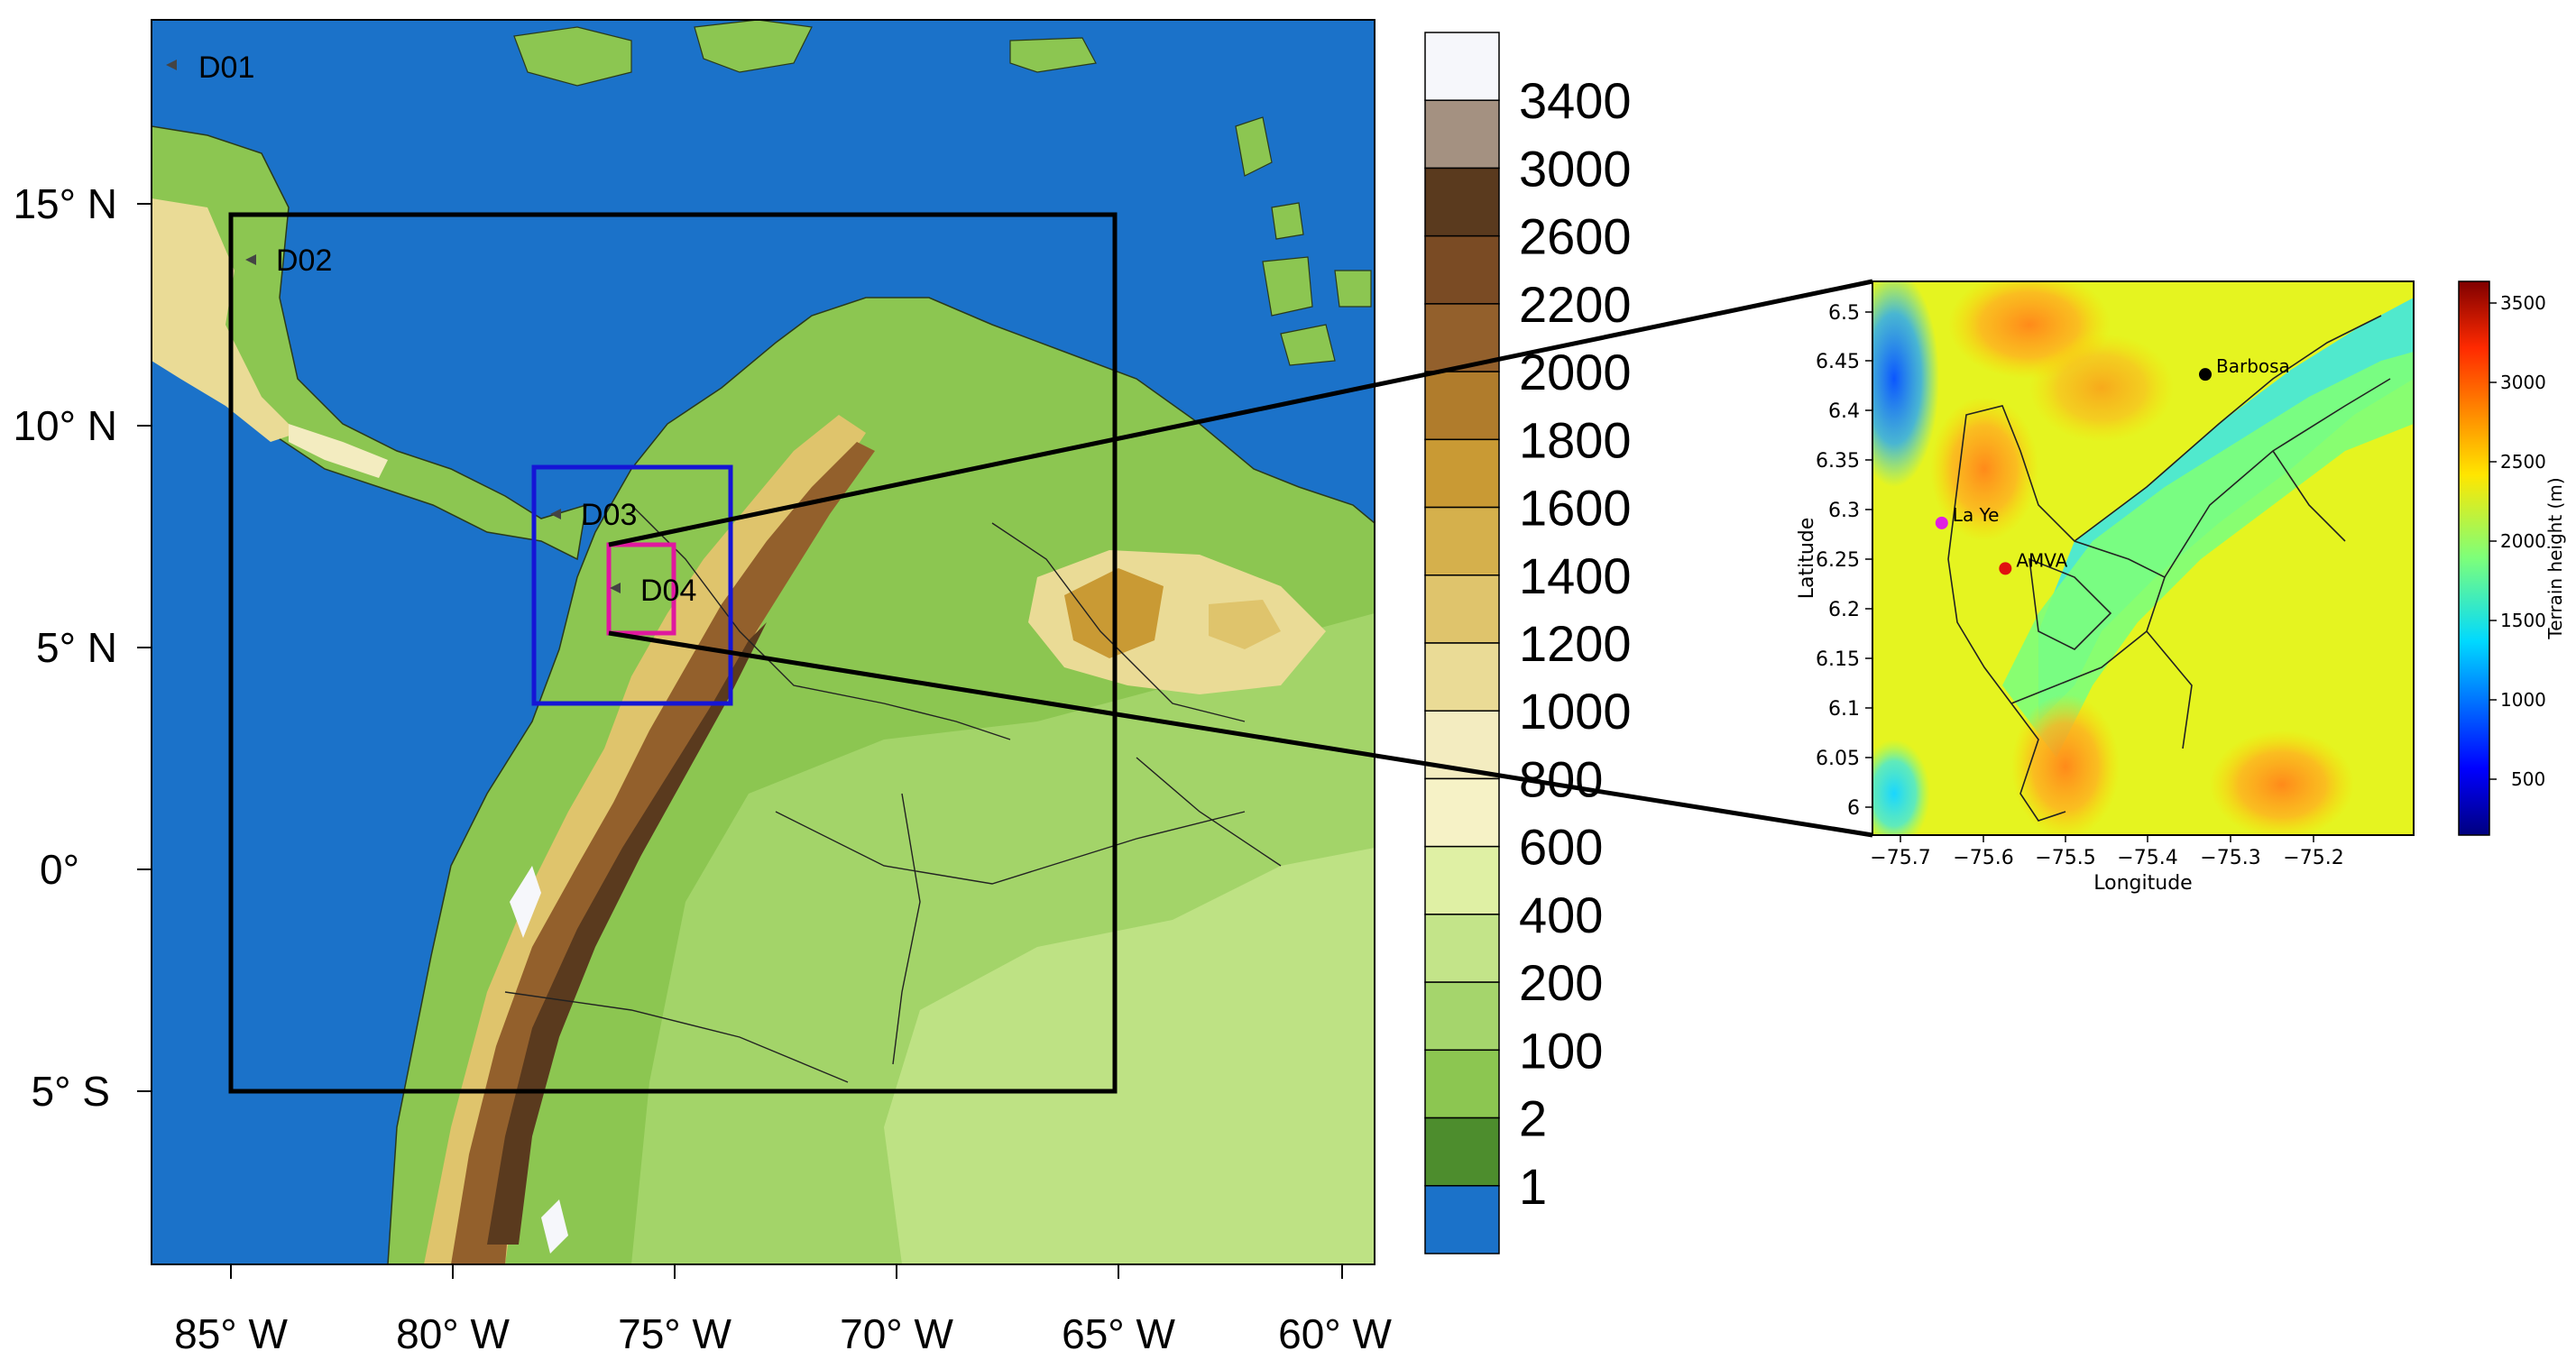  Describe the element at coordinates (1844, 710) in the screenshot. I see `inset-y-tick-6.1: 6.1` at that location.